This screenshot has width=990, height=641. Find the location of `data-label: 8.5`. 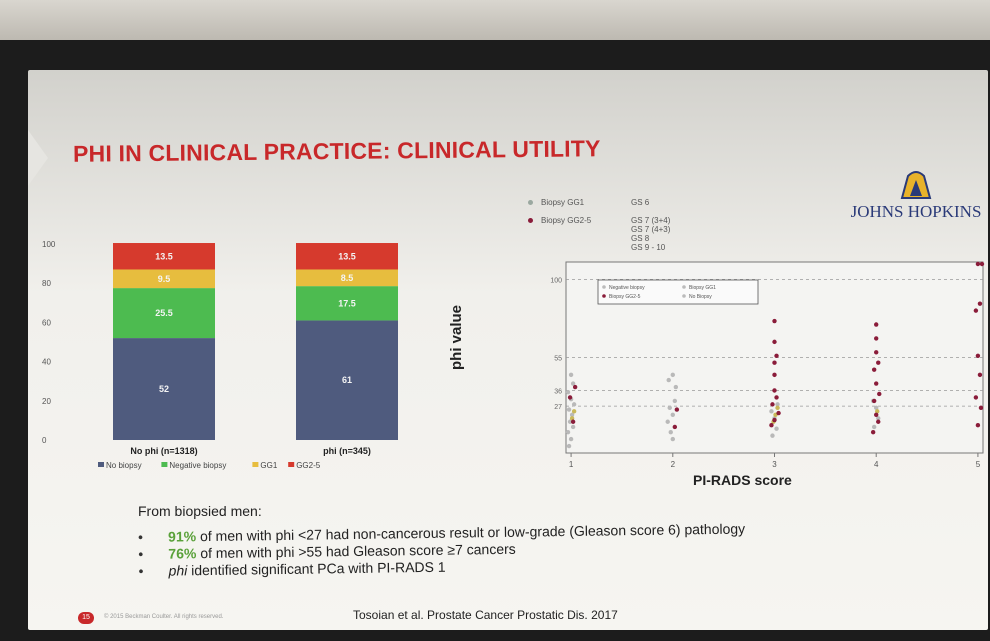

data-label: 8.5 is located at coordinates (347, 278).